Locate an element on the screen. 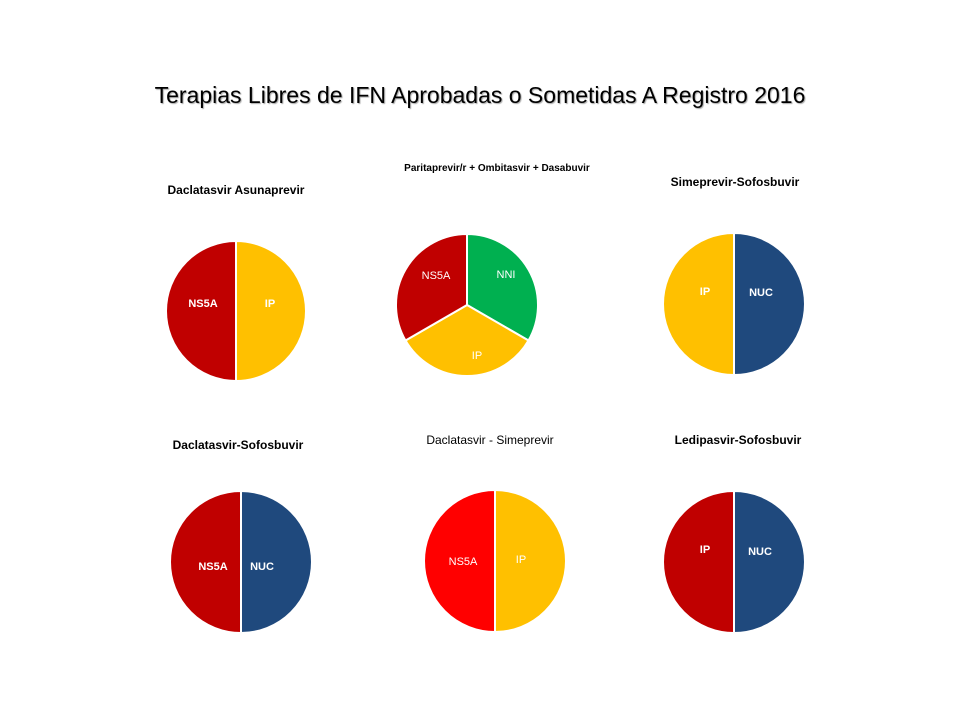 Image resolution: width=960 pixels, height=720 pixels. pie-slice-nni is located at coordinates (502, 287).